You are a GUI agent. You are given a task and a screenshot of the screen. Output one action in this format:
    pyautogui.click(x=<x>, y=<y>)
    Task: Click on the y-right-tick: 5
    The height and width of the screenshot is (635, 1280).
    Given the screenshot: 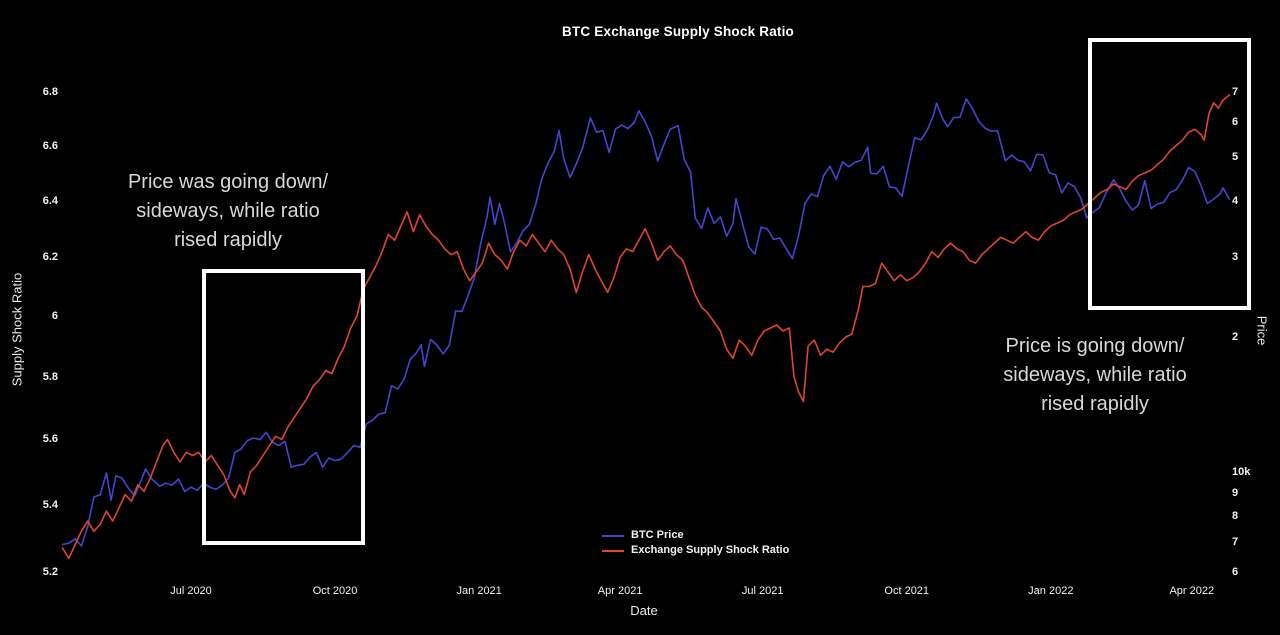 What is the action you would take?
    pyautogui.click(x=1235, y=157)
    